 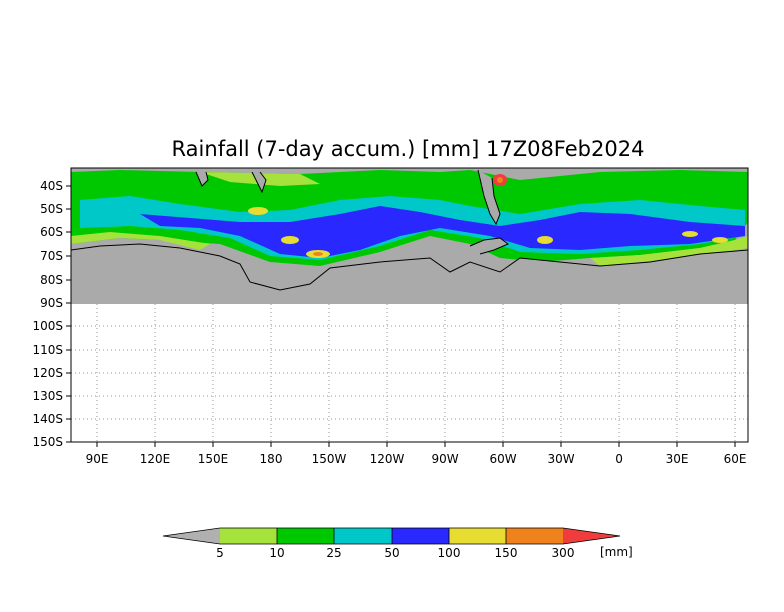 What do you see at coordinates (47, 373) in the screenshot?
I see `lat-tick-label: 120S` at bounding box center [47, 373].